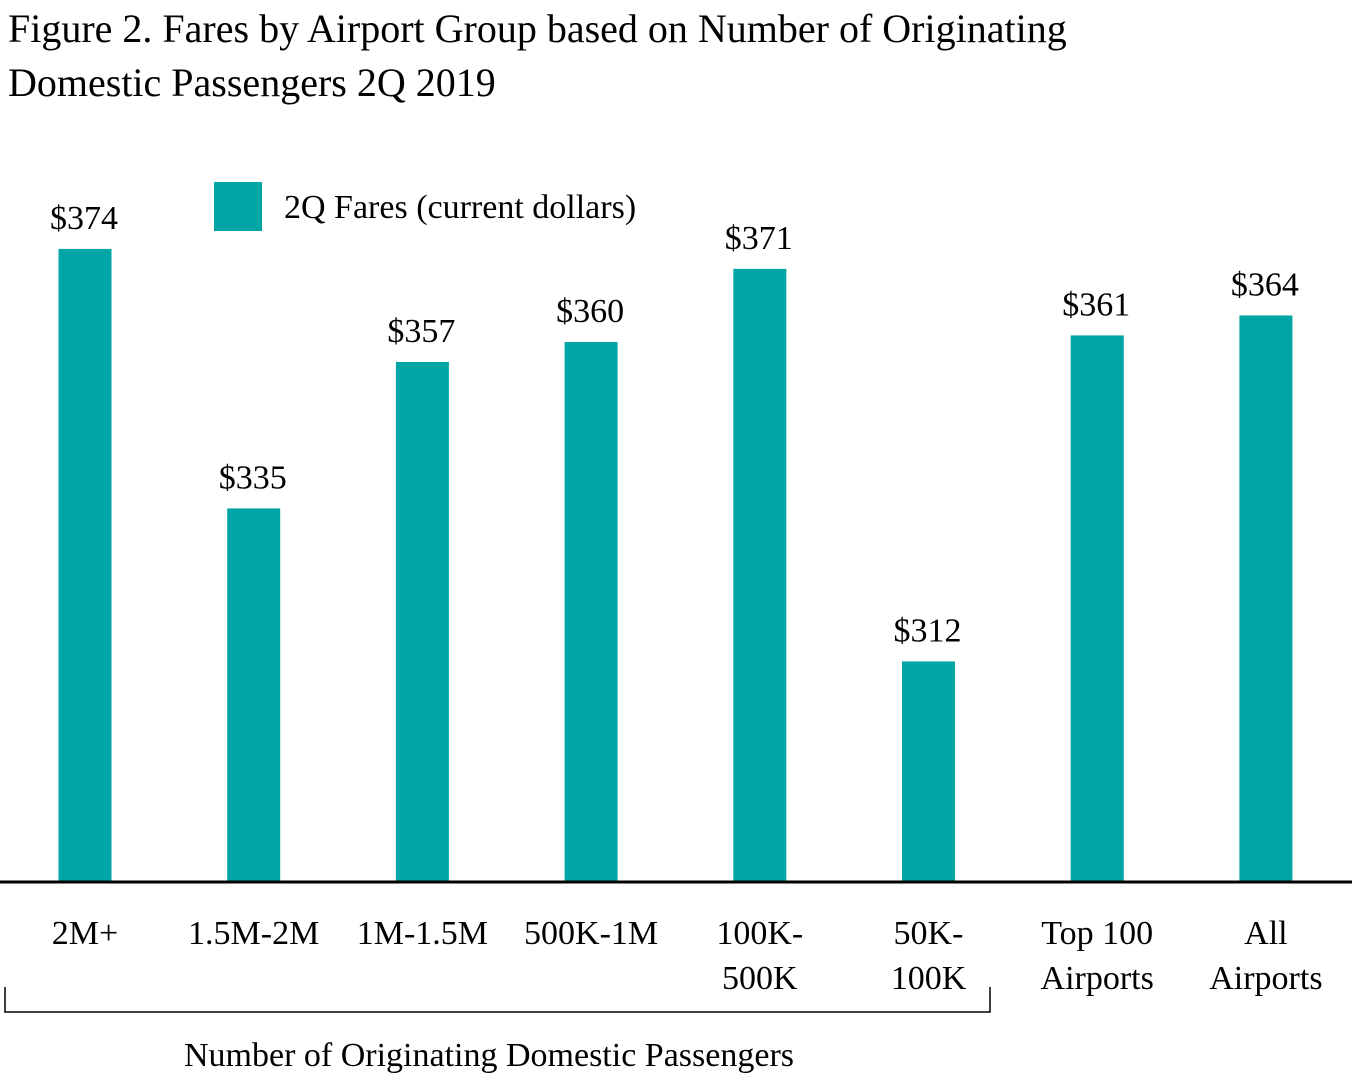  I want to click on data-label-4: $371, so click(759, 238).